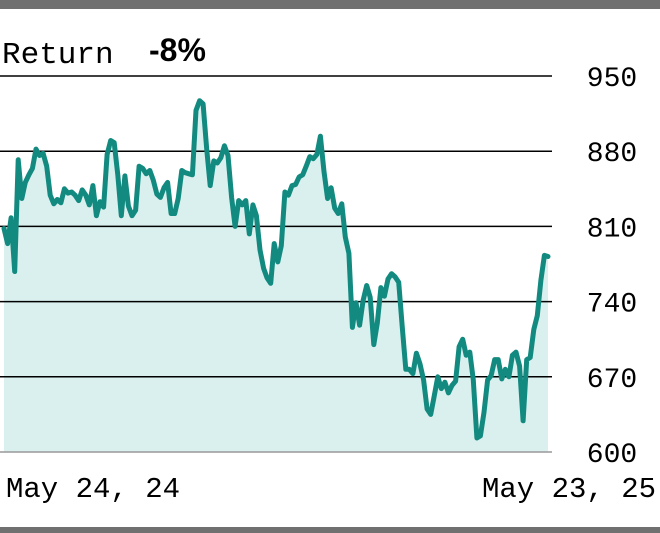 The height and width of the screenshot is (533, 660). I want to click on y-tick-label-880: 880, so click(612, 154).